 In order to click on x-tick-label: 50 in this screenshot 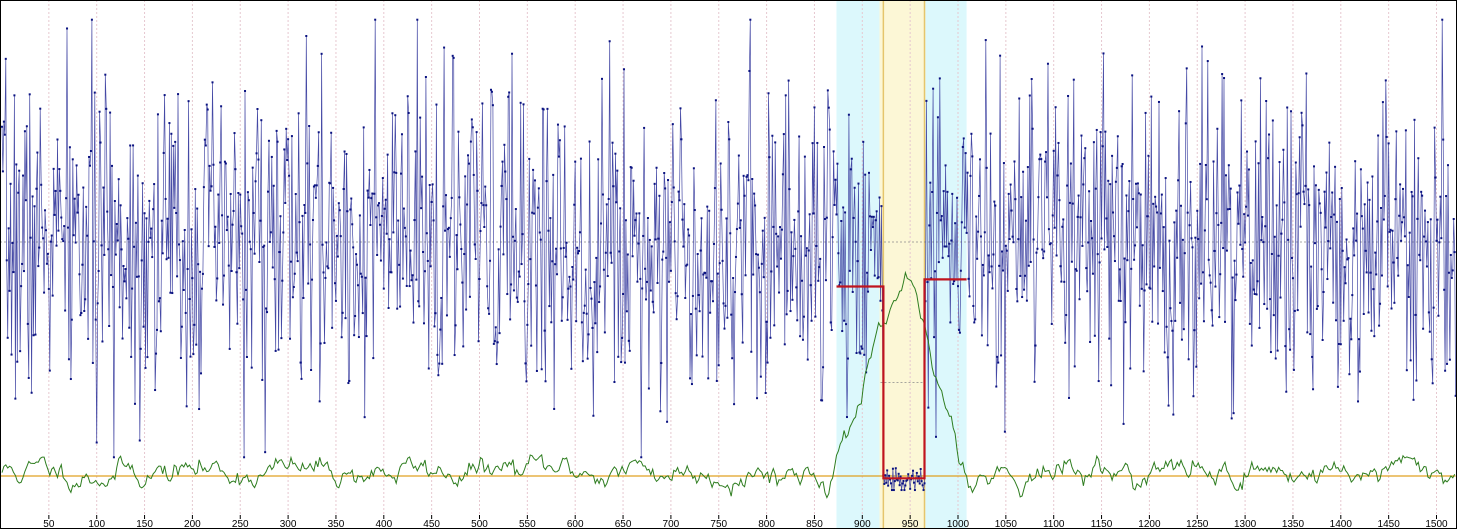, I will do `click(49, 524)`.